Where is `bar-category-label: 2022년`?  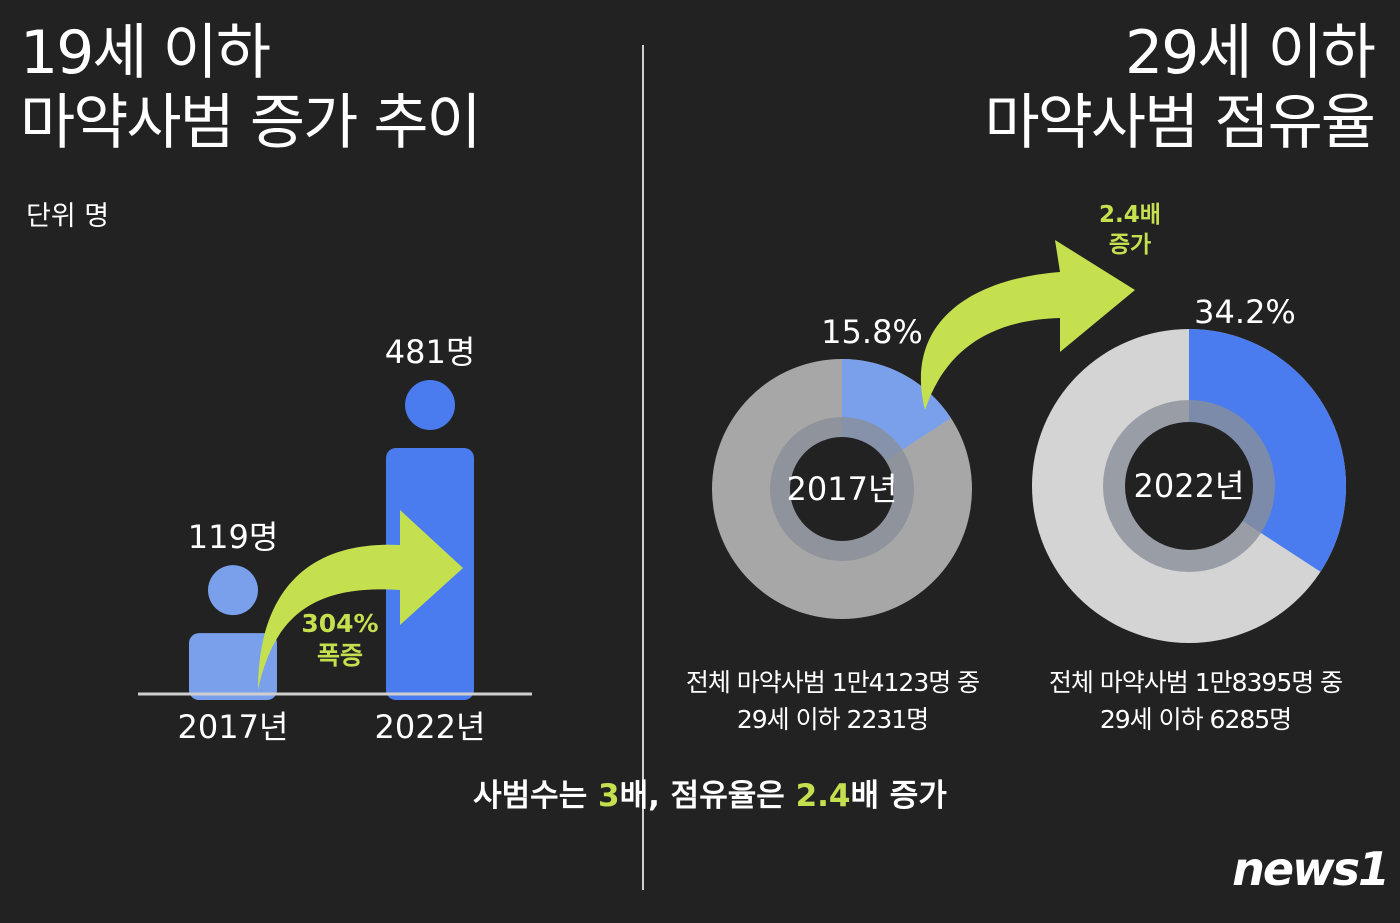
bar-category-label: 2022년 is located at coordinates (430, 727).